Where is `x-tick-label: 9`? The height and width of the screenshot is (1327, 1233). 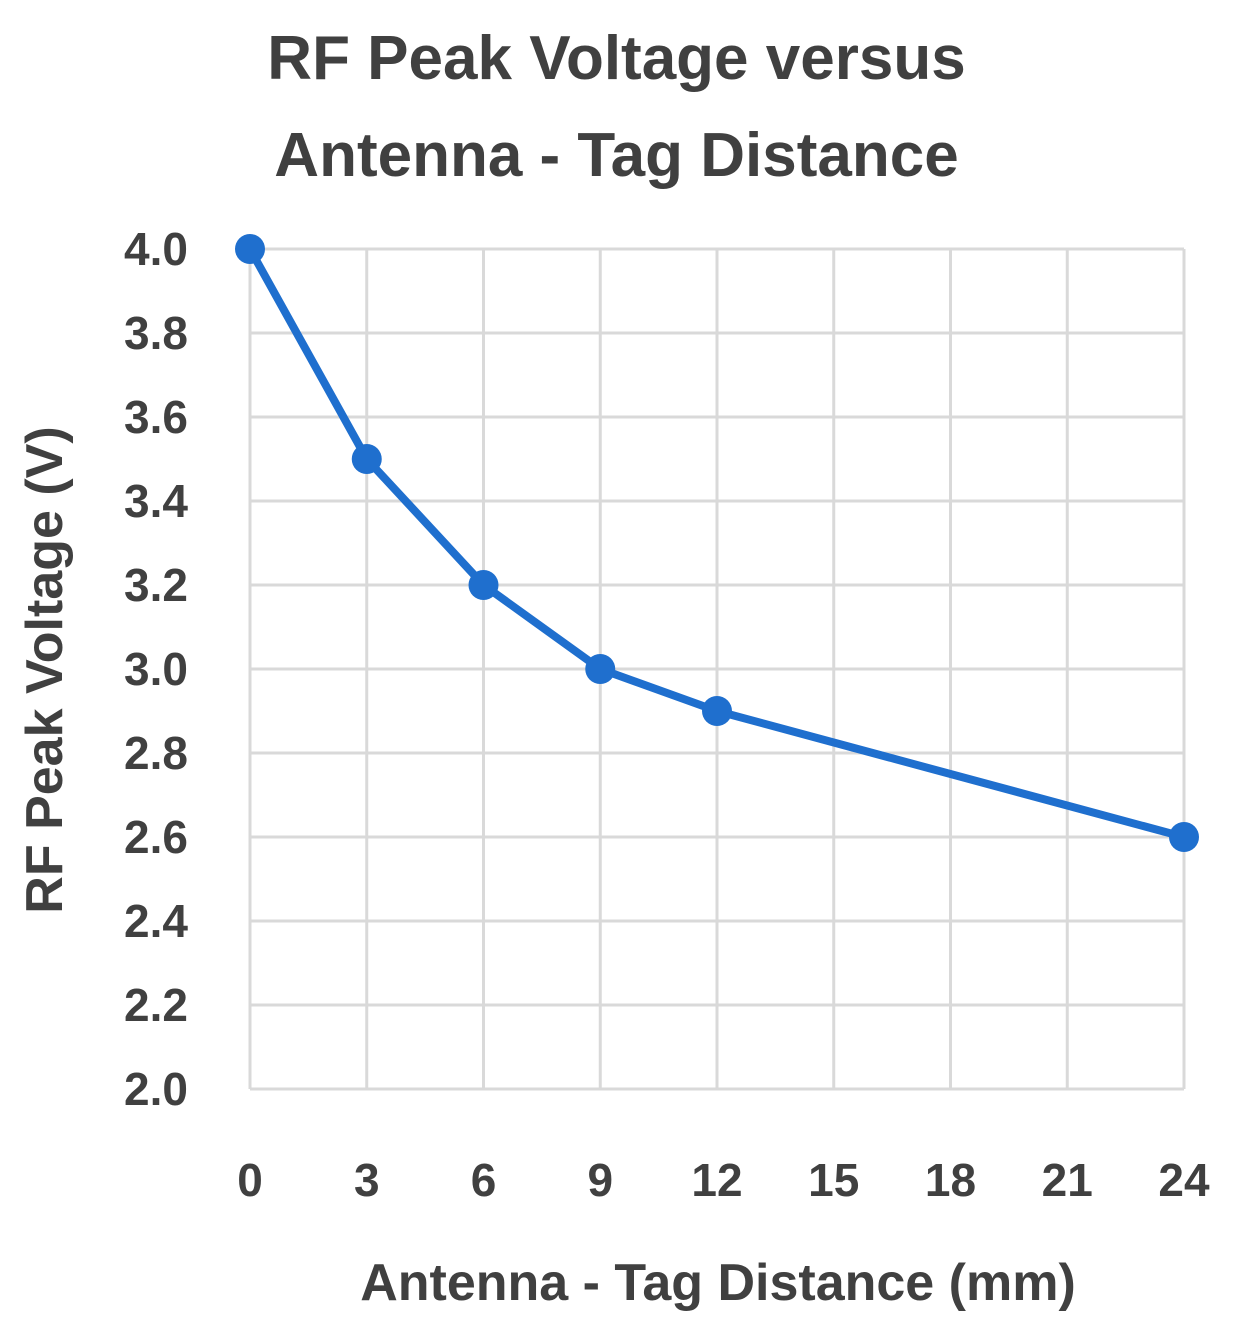 x-tick-label: 9 is located at coordinates (600, 1180).